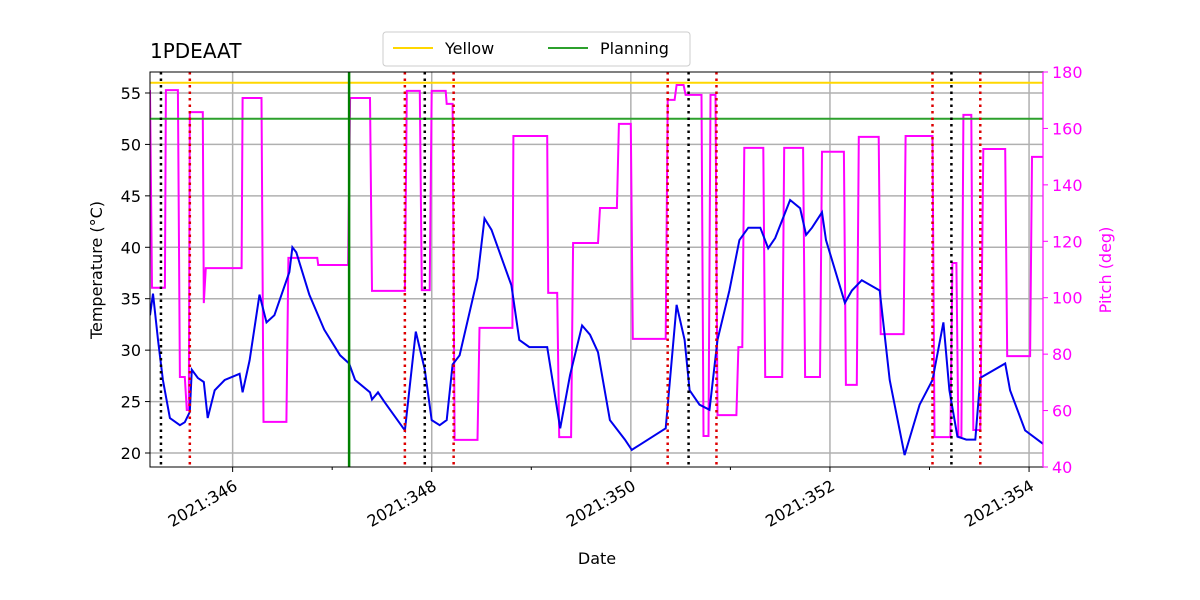  I want to click on y2-tick-label: 140, so click(1067, 185).